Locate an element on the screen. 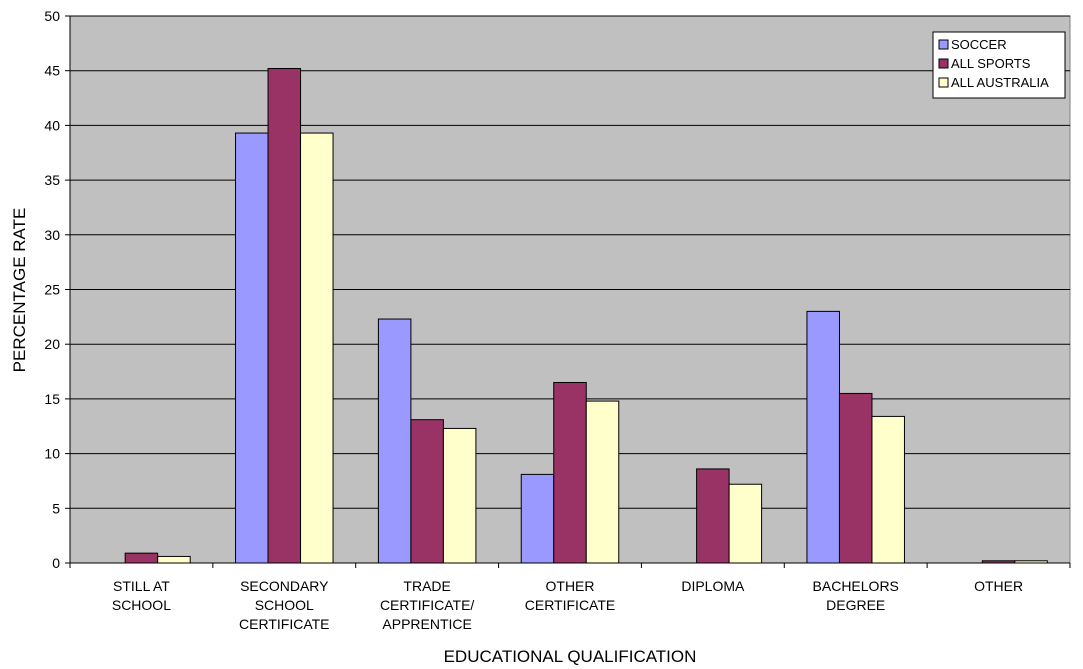 The height and width of the screenshot is (669, 1083). y-tick-label: 15 is located at coordinates (52, 399).